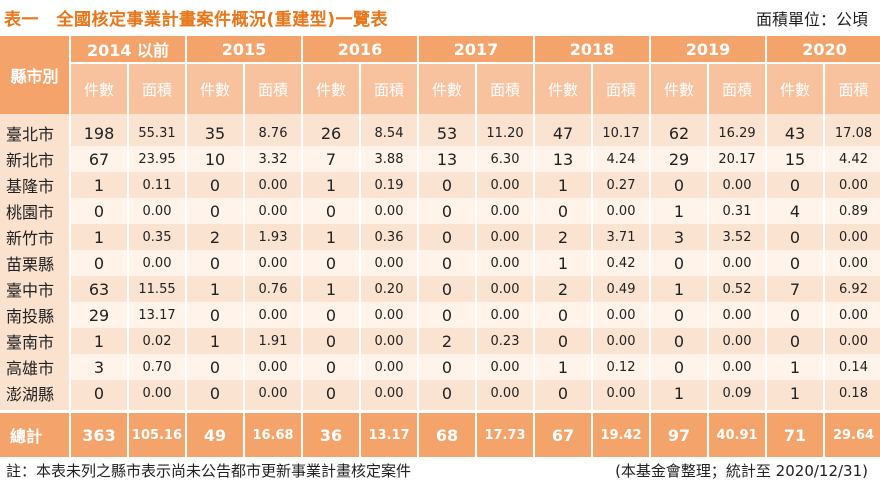 This screenshot has width=880, height=485. Describe the element at coordinates (273, 237) in the screenshot. I see `area-cell: 1.93` at that location.